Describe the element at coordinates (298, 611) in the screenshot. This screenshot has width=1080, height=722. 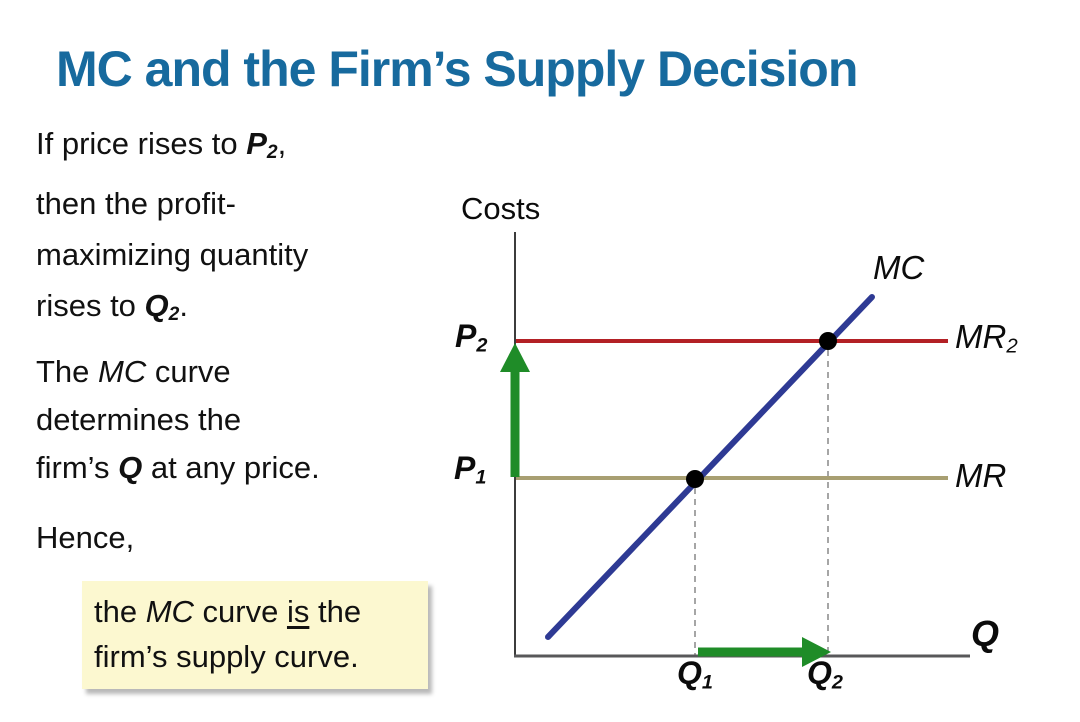
I see `underlined-is: is` at that location.